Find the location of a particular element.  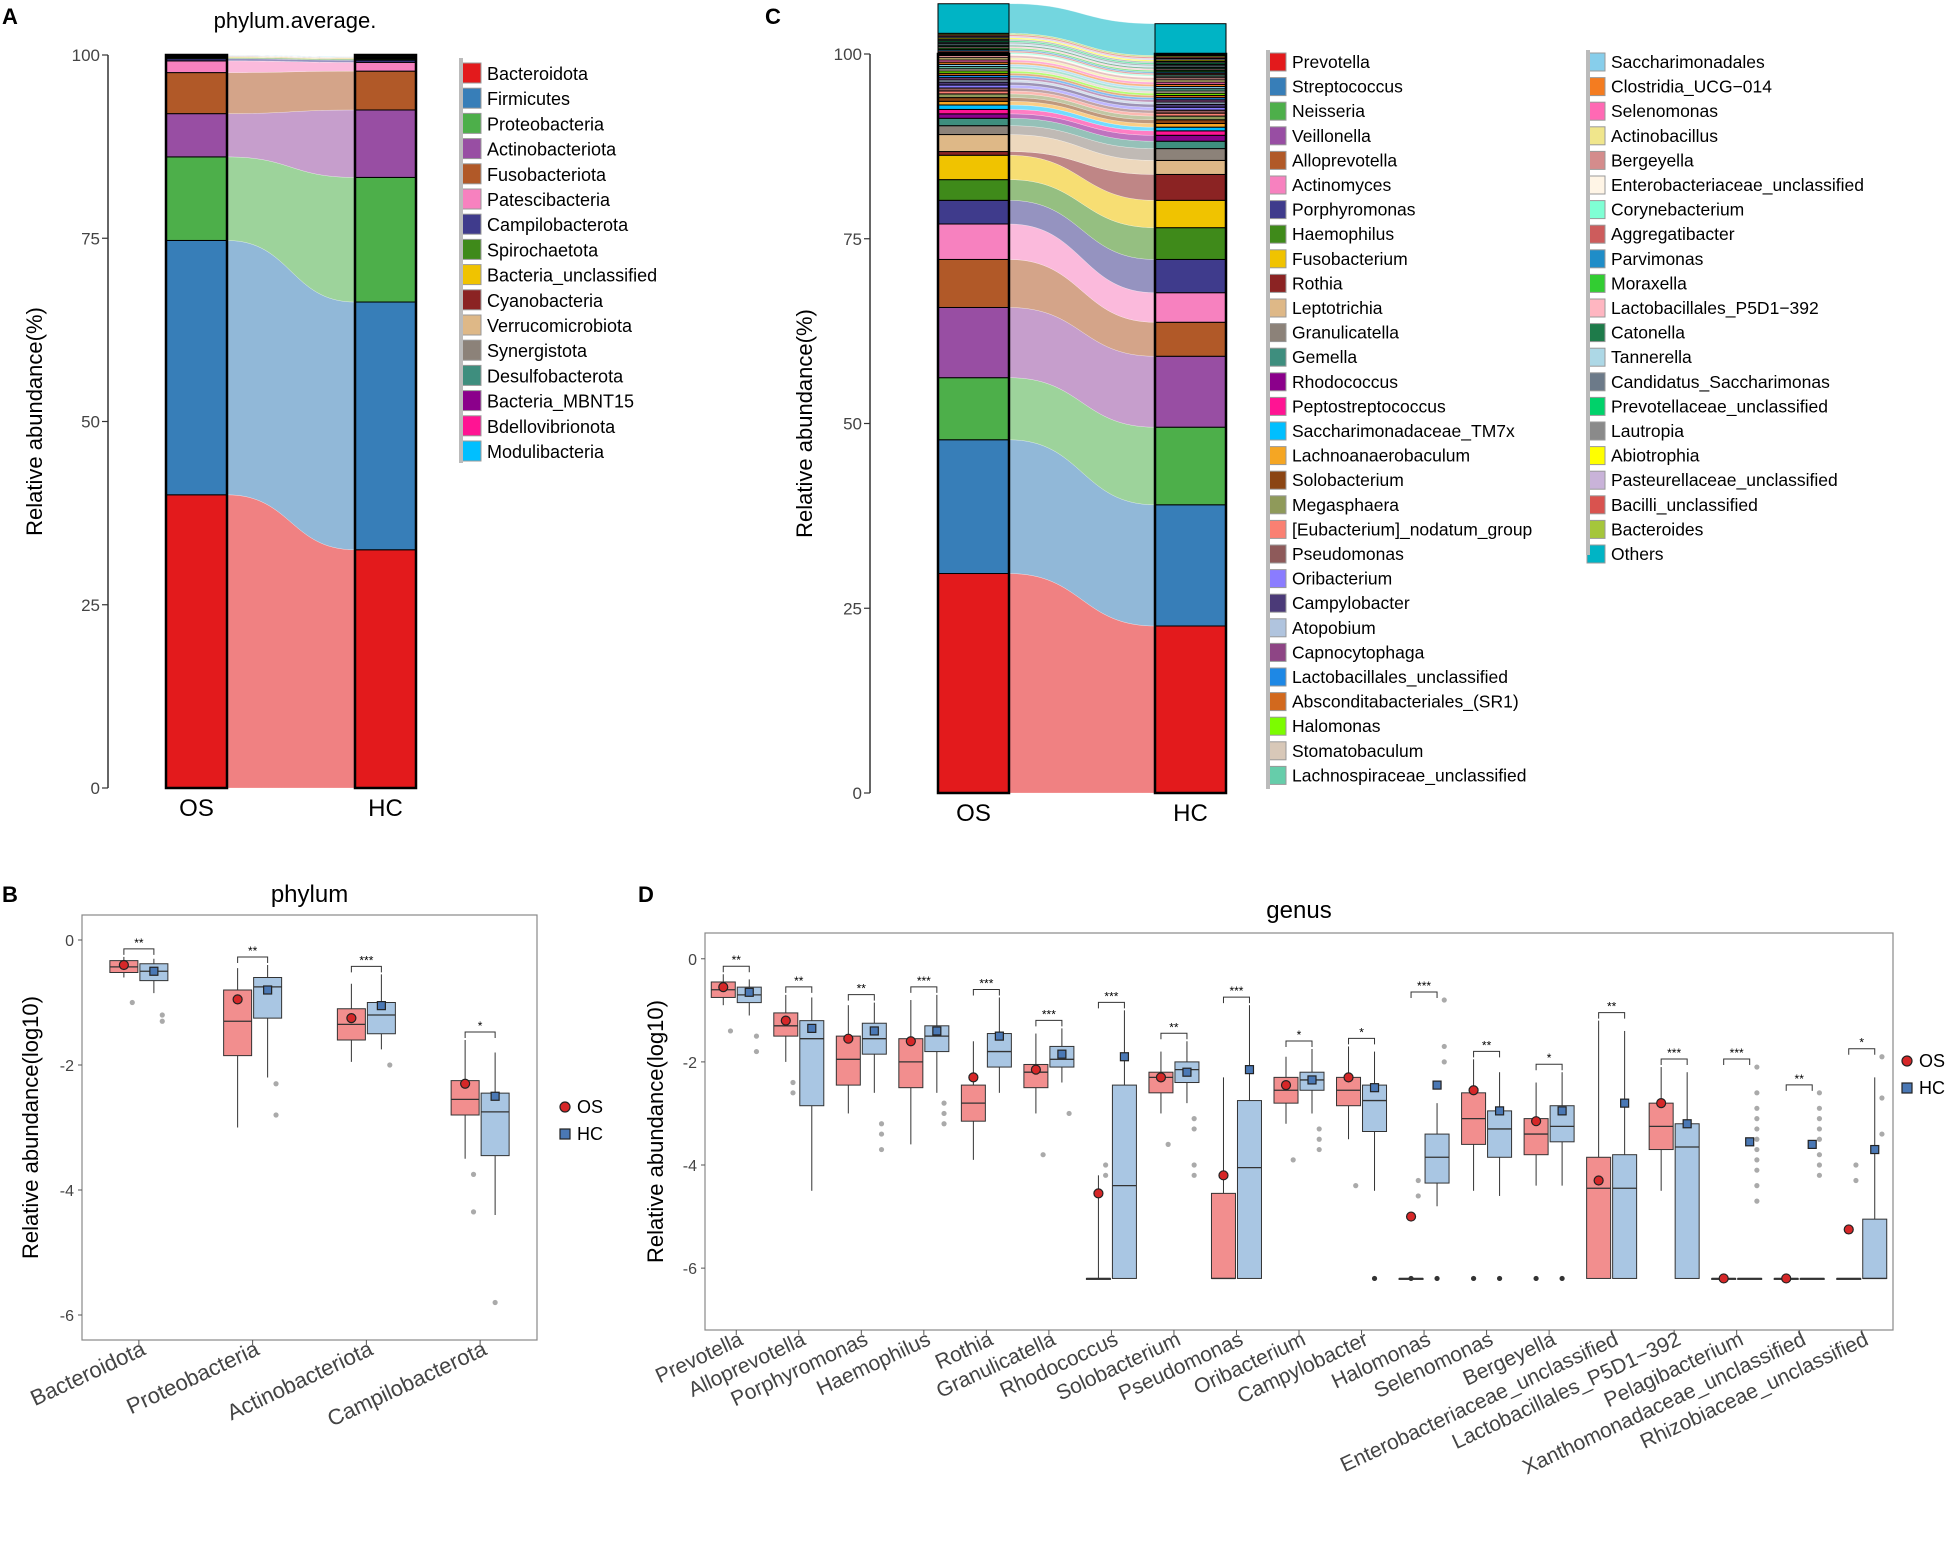

legend-swatch-alloprevotella is located at coordinates (1277, 160).